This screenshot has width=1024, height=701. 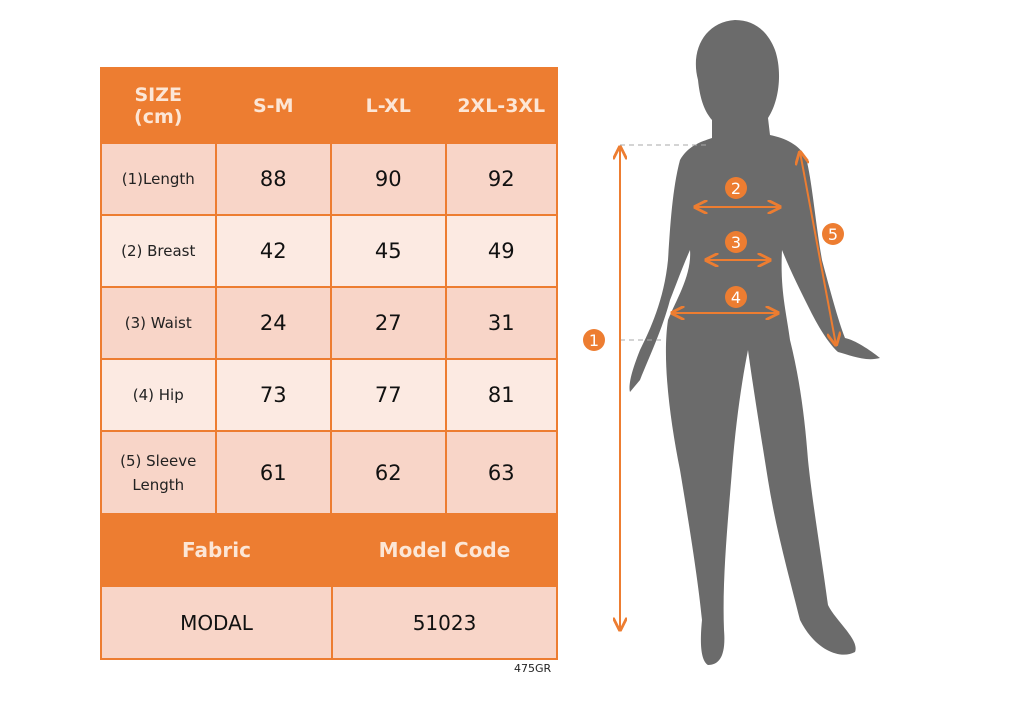 I want to click on cell-value: 77, so click(x=389, y=396).